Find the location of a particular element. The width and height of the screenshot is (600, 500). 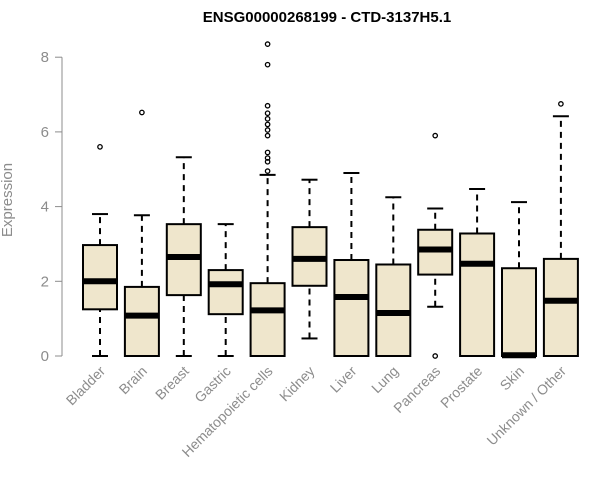

box-liver is located at coordinates (351, 264).